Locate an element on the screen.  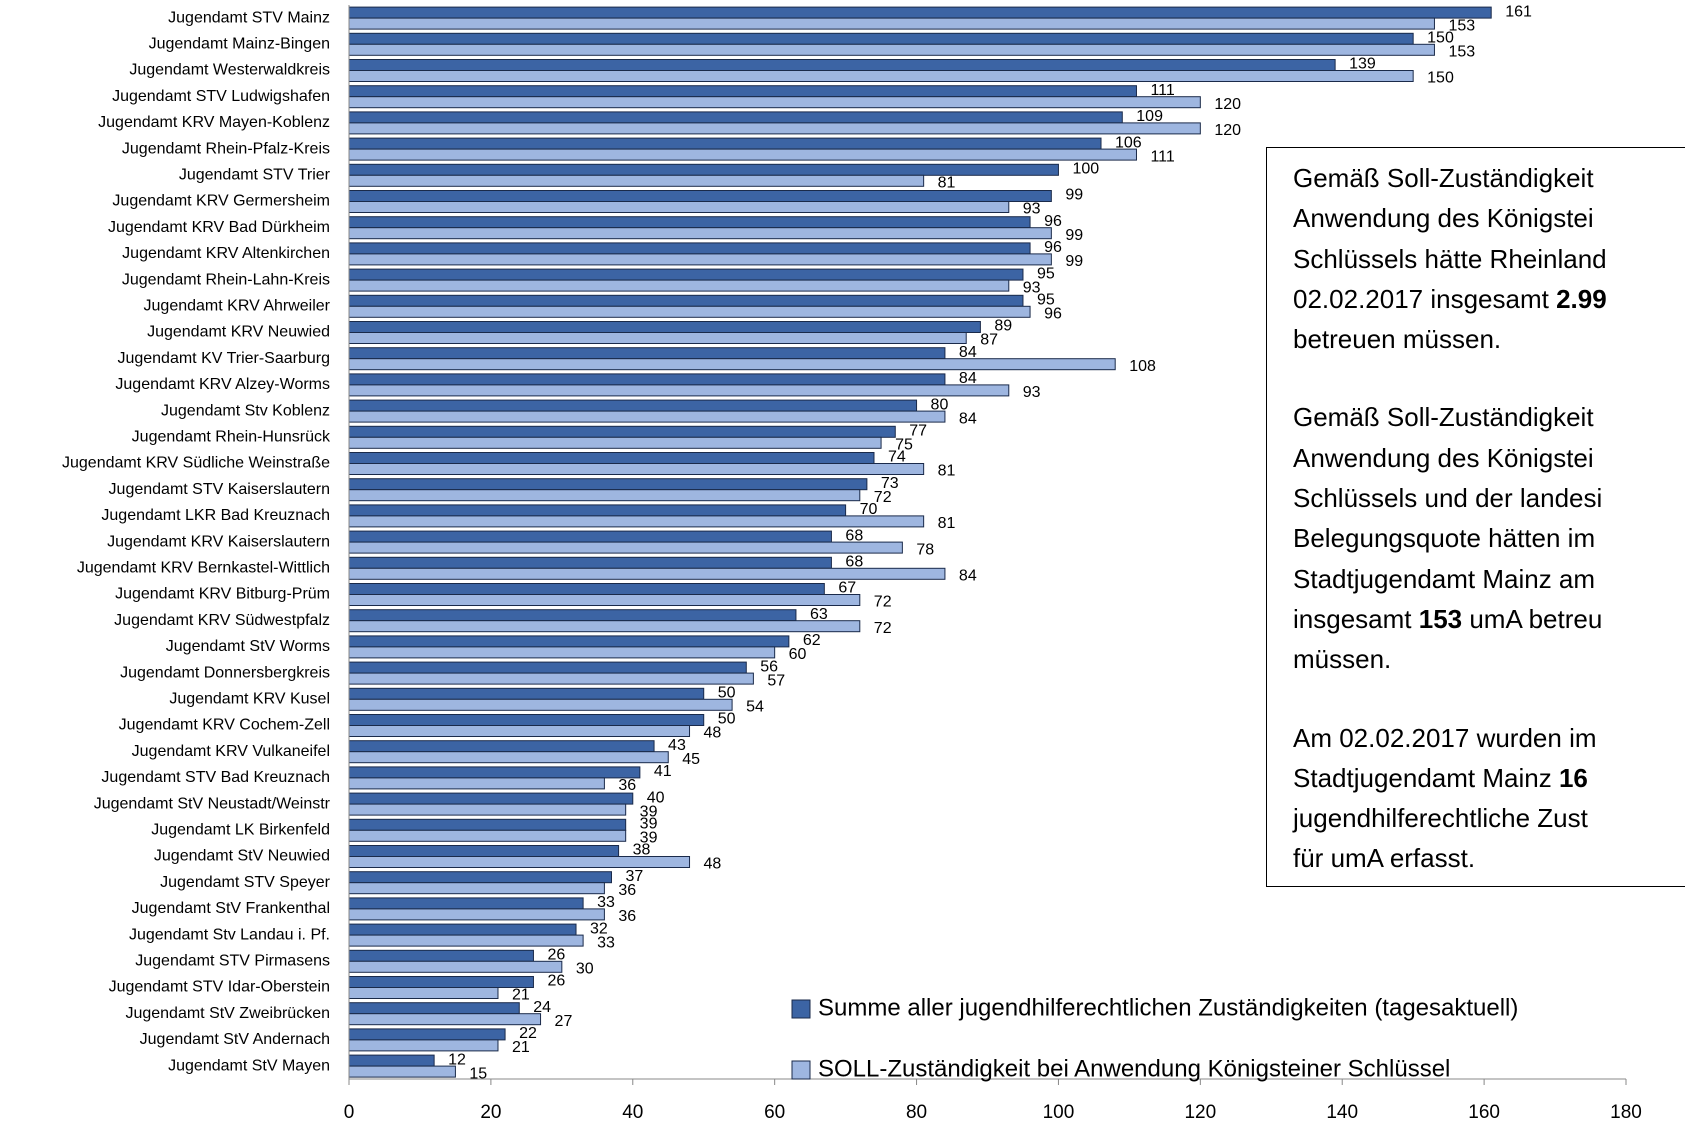
value-label: 80 is located at coordinates (940, 404).